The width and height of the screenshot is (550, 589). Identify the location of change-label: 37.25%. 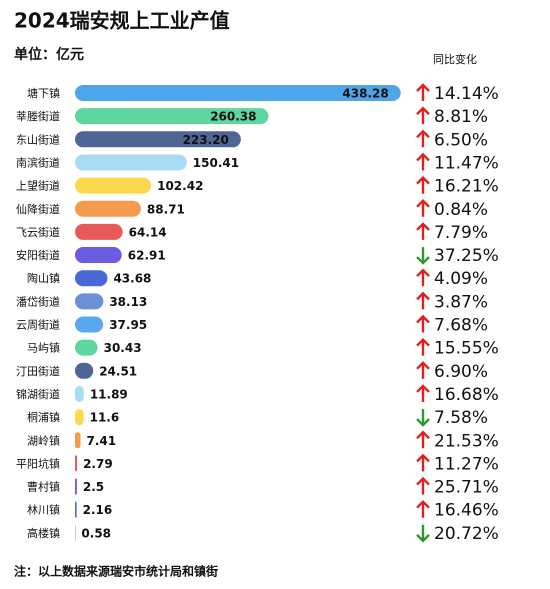
(466, 256).